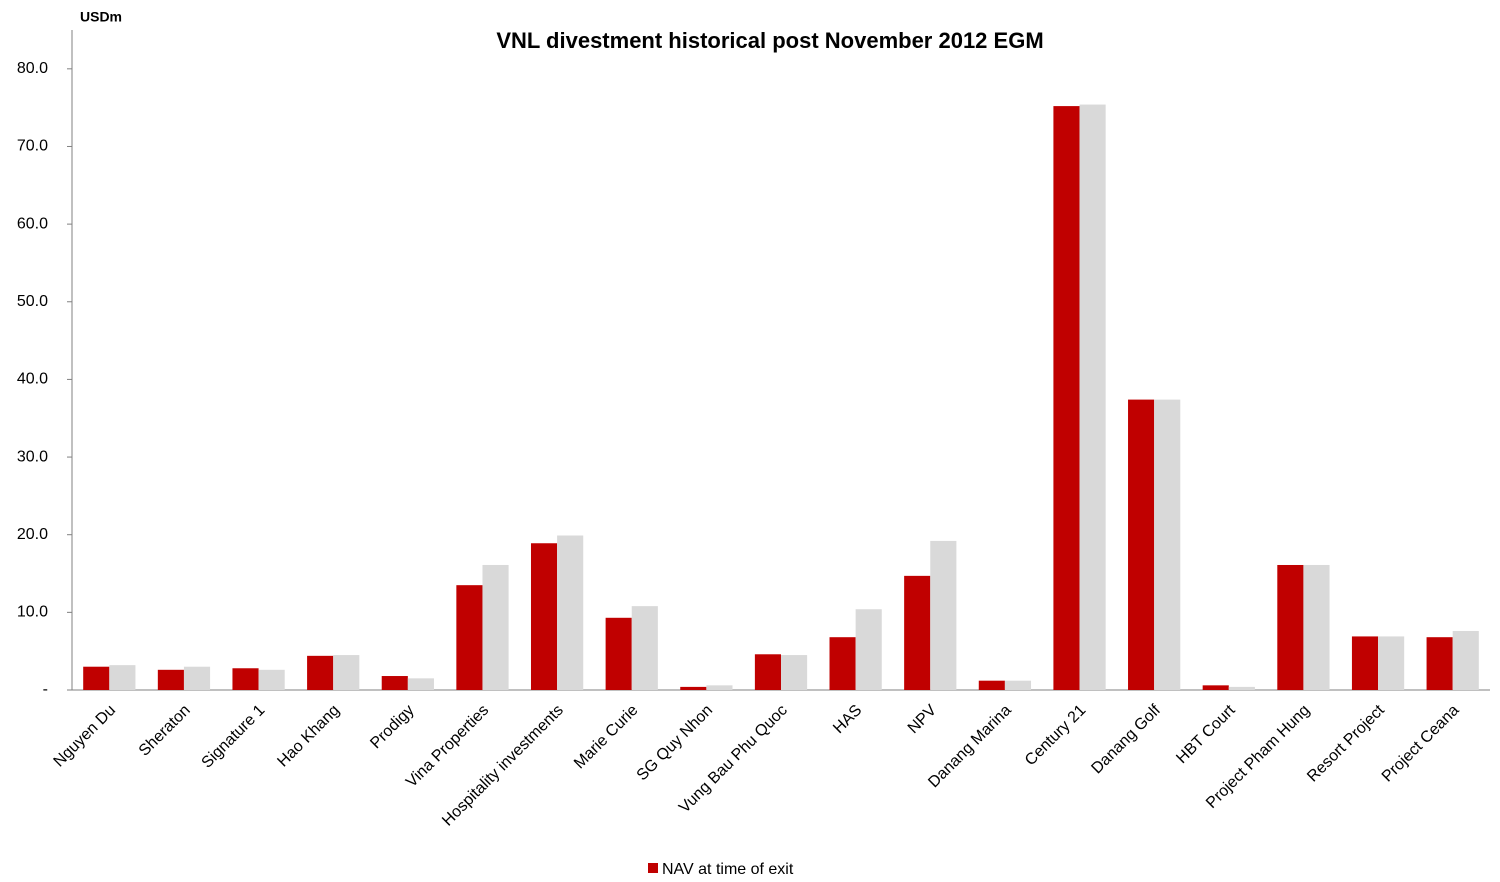  I want to click on y-tick-label: -, so click(45, 689).